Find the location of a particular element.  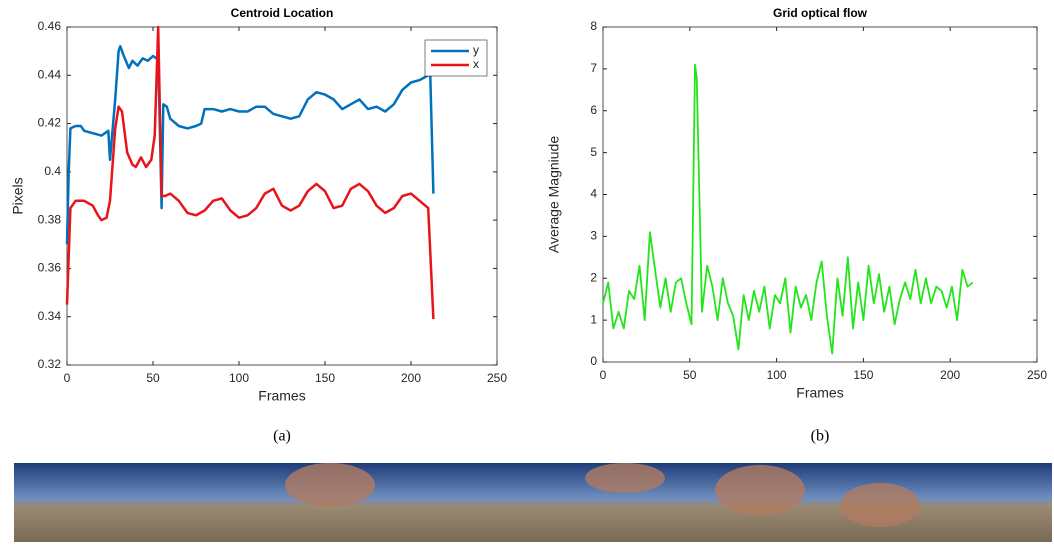

y-tick-label: 4 is located at coordinates (593, 194).